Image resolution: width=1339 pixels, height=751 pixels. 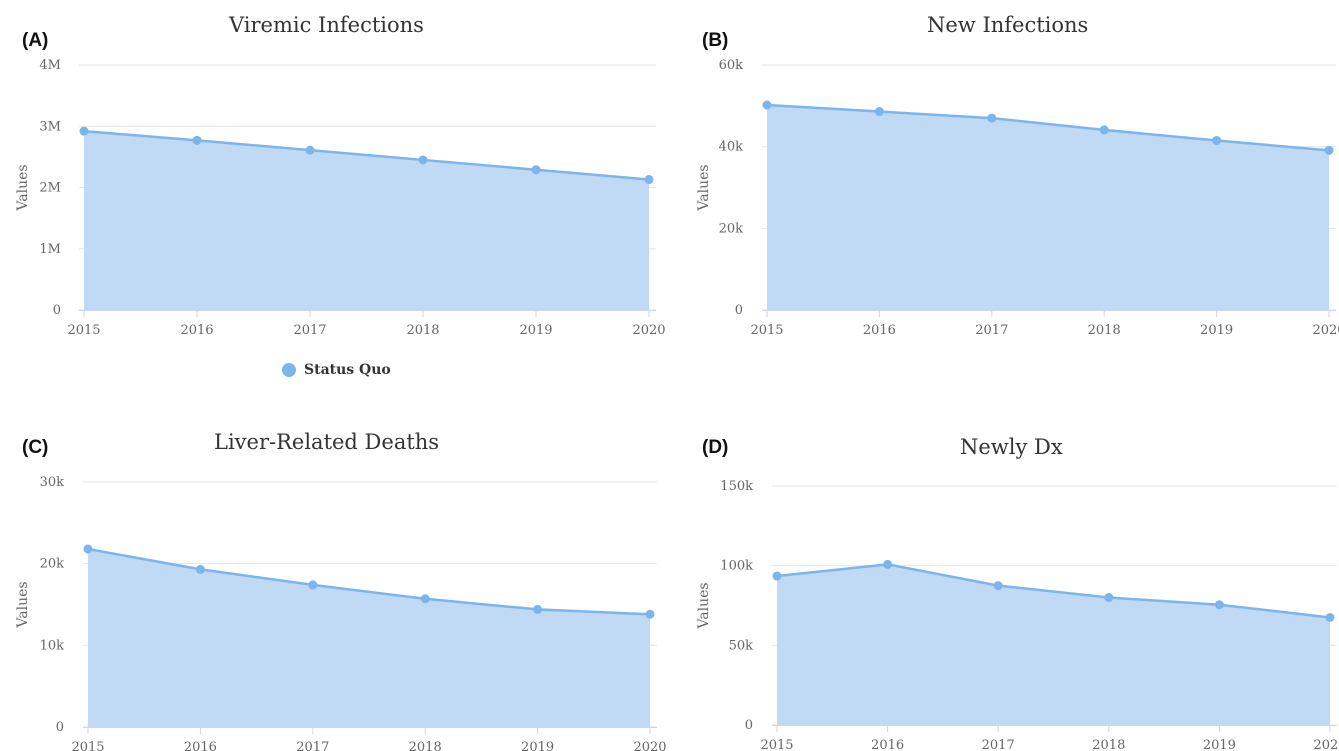 I want to click on legend-marker-icon, so click(x=289, y=370).